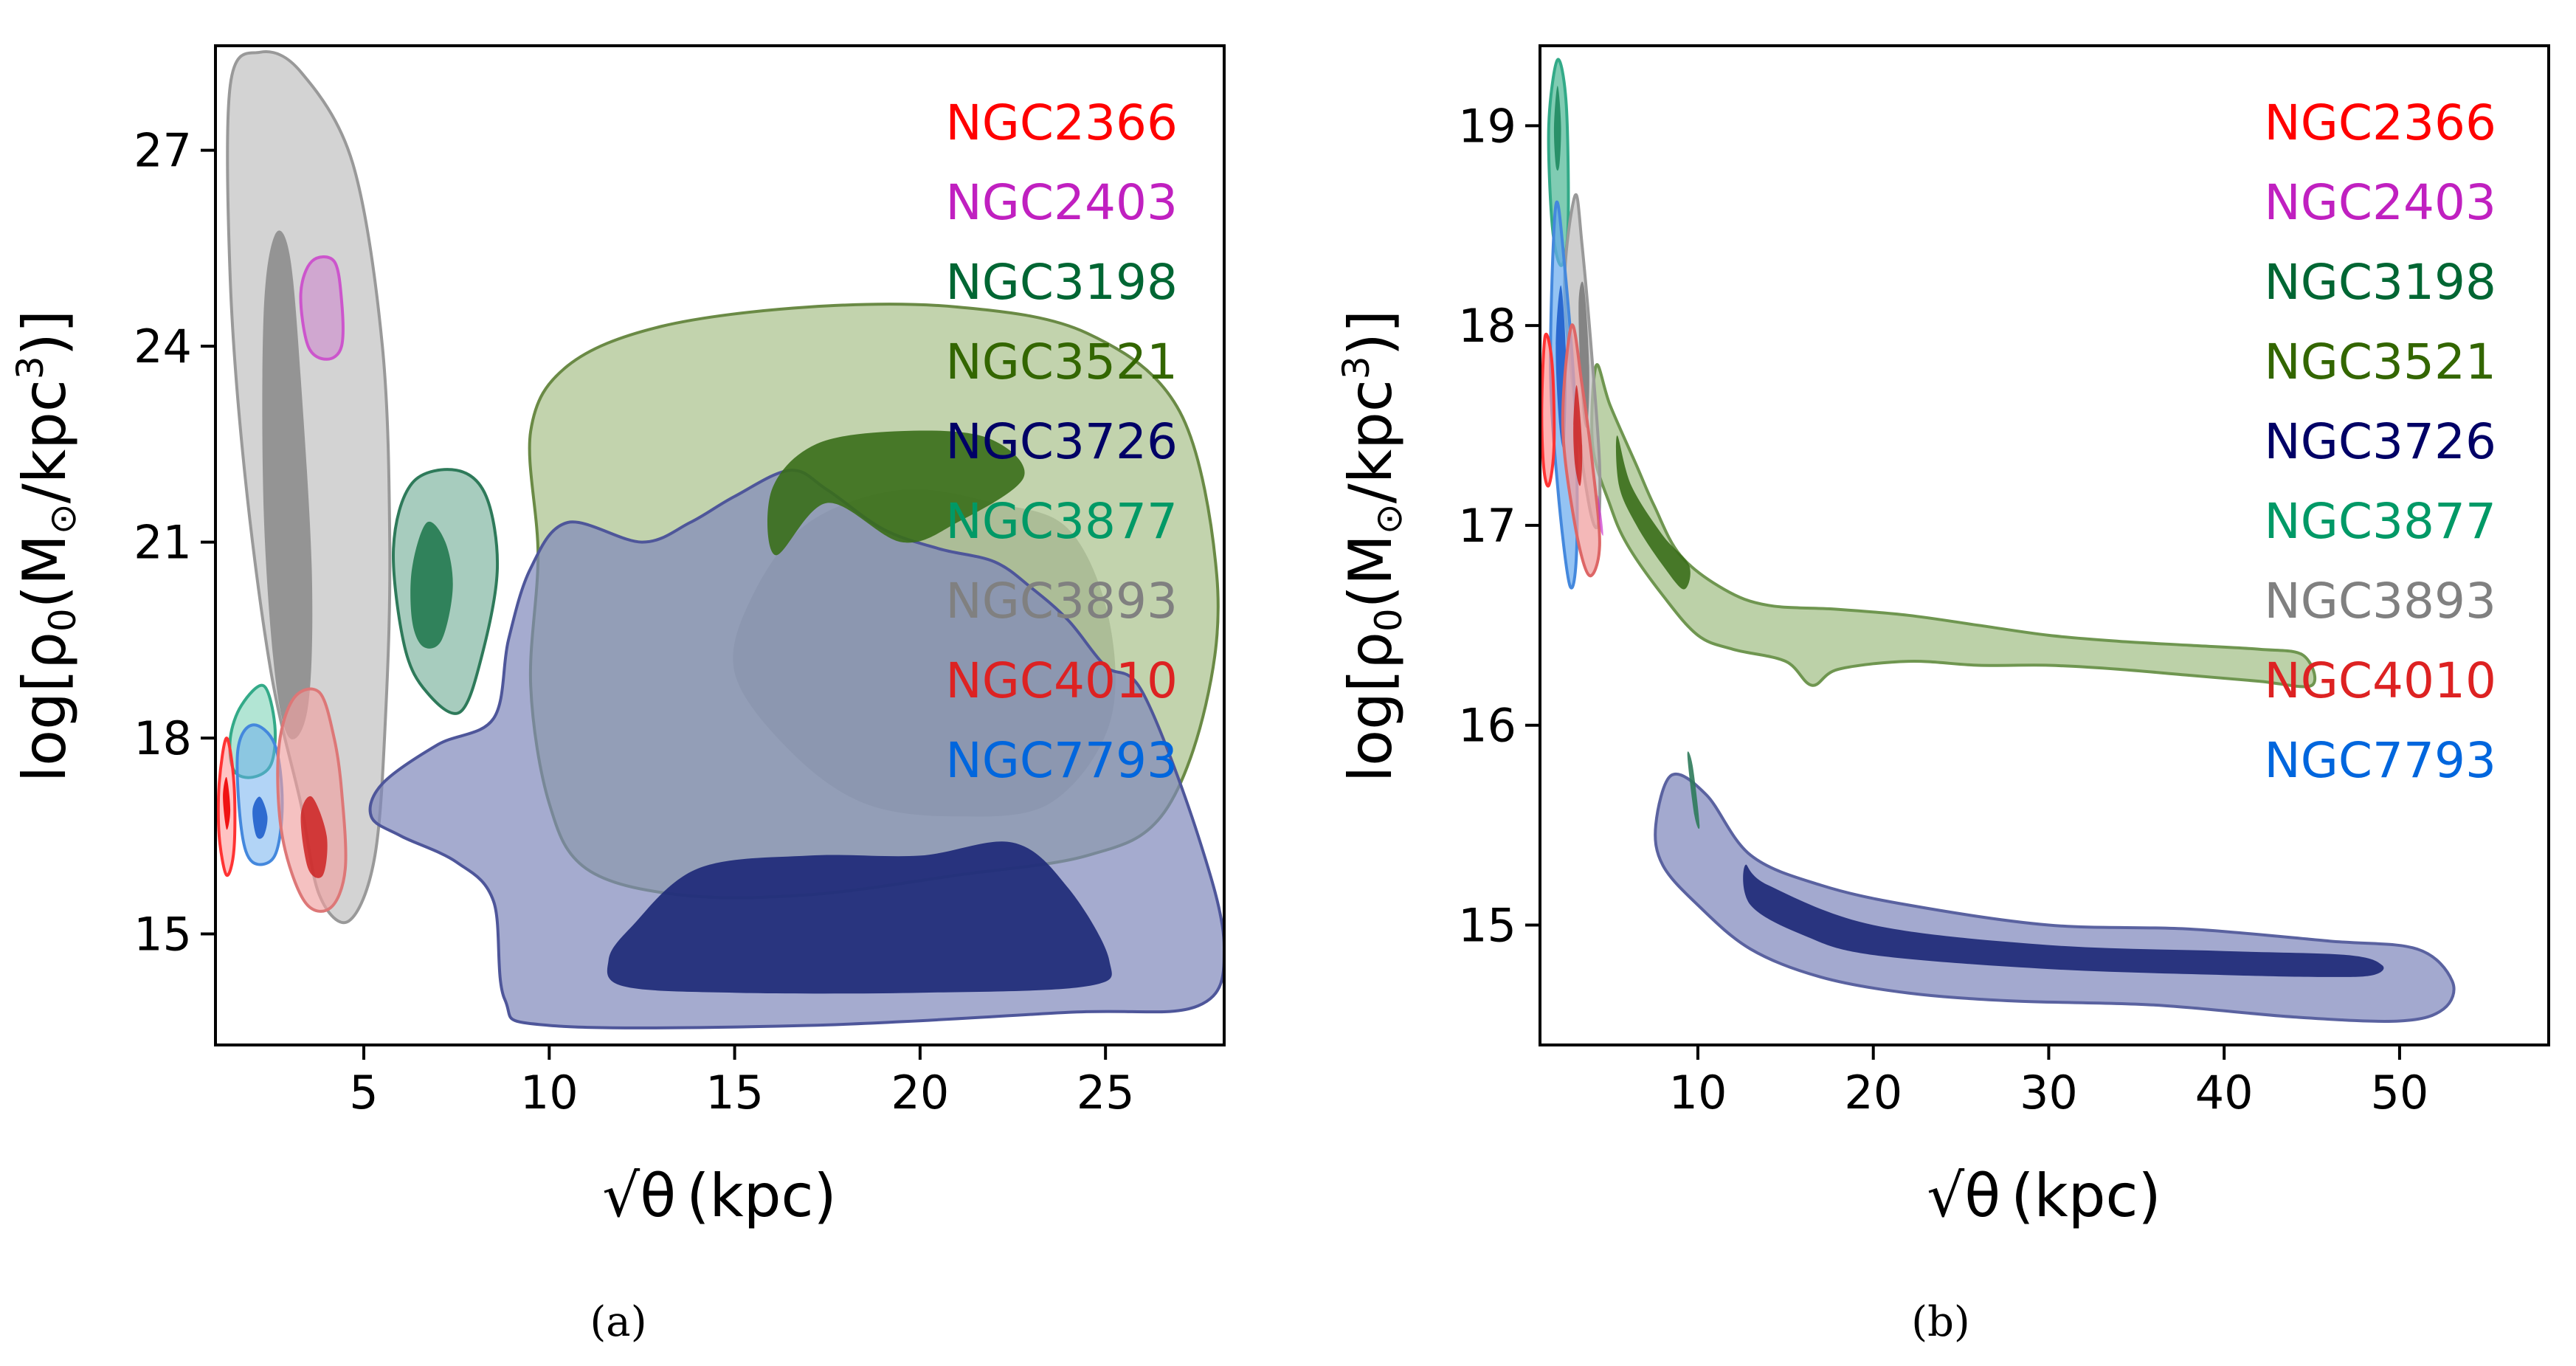 Image resolution: width=2576 pixels, height=1366 pixels. Describe the element at coordinates (363, 1093) in the screenshot. I see `x-tick-label: 5` at that location.